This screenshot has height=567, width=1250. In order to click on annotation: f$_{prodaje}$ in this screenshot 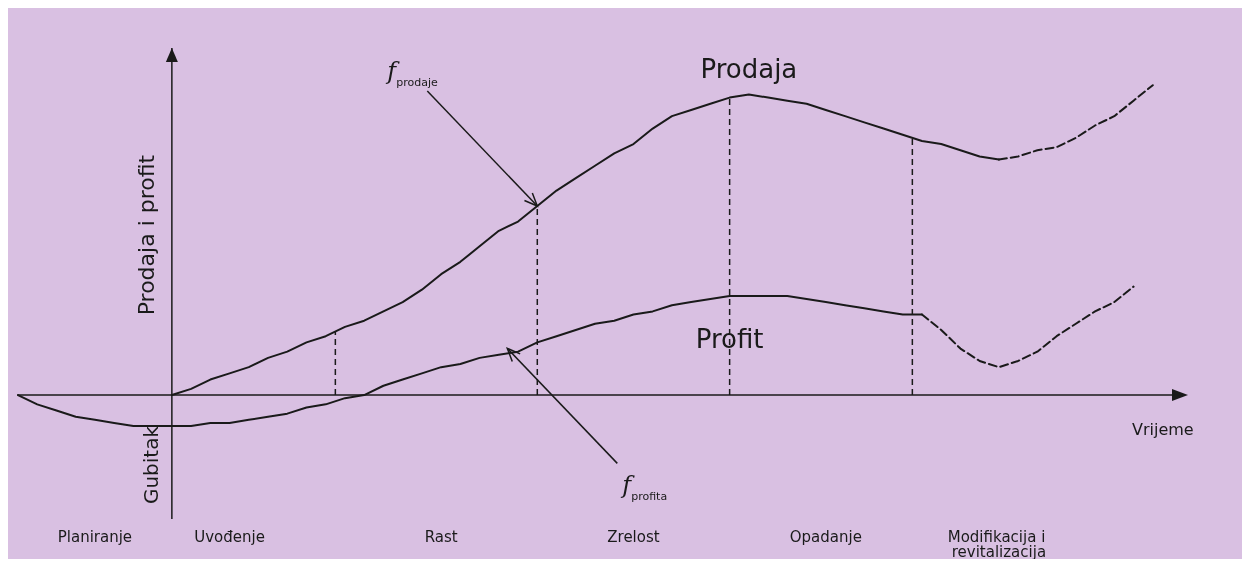, I will do `click(411, 73)`.